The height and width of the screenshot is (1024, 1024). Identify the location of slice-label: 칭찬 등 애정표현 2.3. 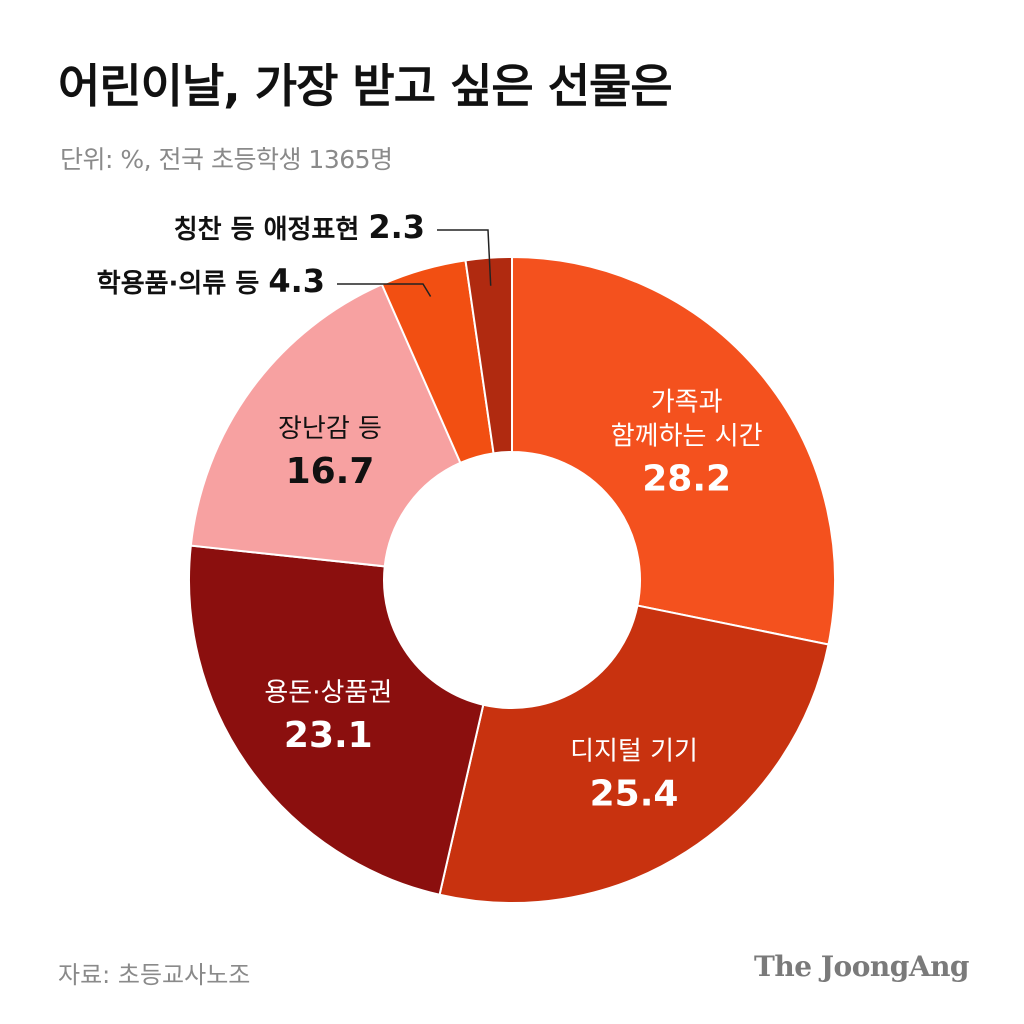
(299, 227).